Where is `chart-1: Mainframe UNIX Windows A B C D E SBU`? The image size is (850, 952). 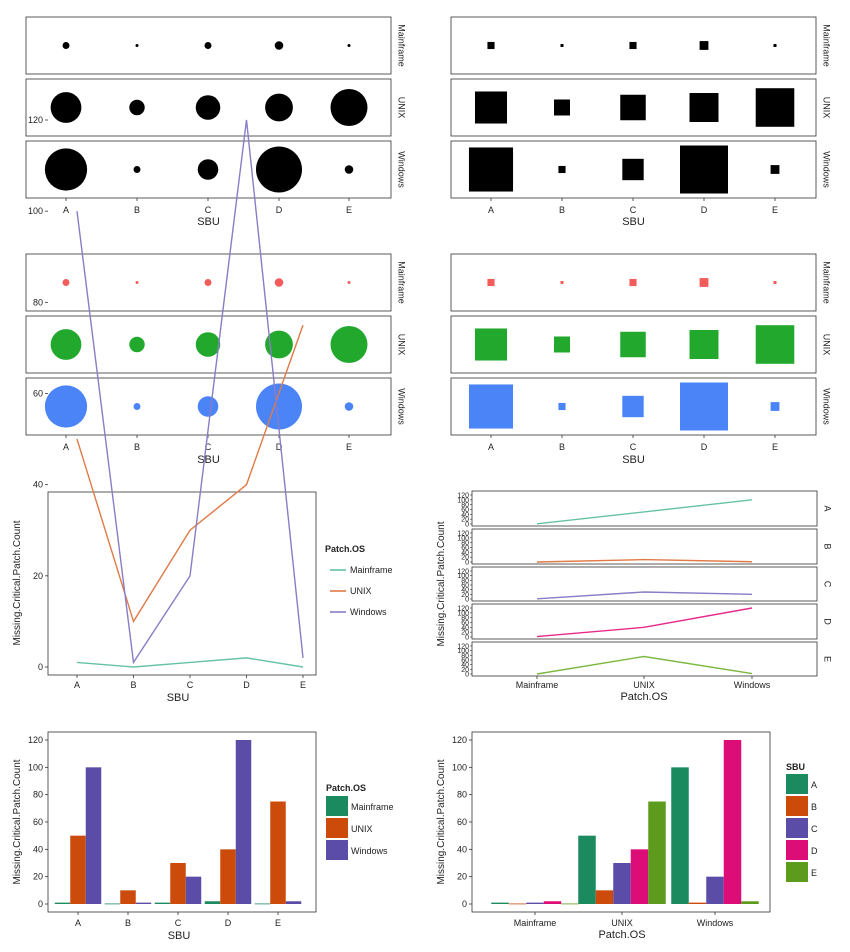 chart-1: Mainframe UNIX Windows A B C D E SBU is located at coordinates (216, 122).